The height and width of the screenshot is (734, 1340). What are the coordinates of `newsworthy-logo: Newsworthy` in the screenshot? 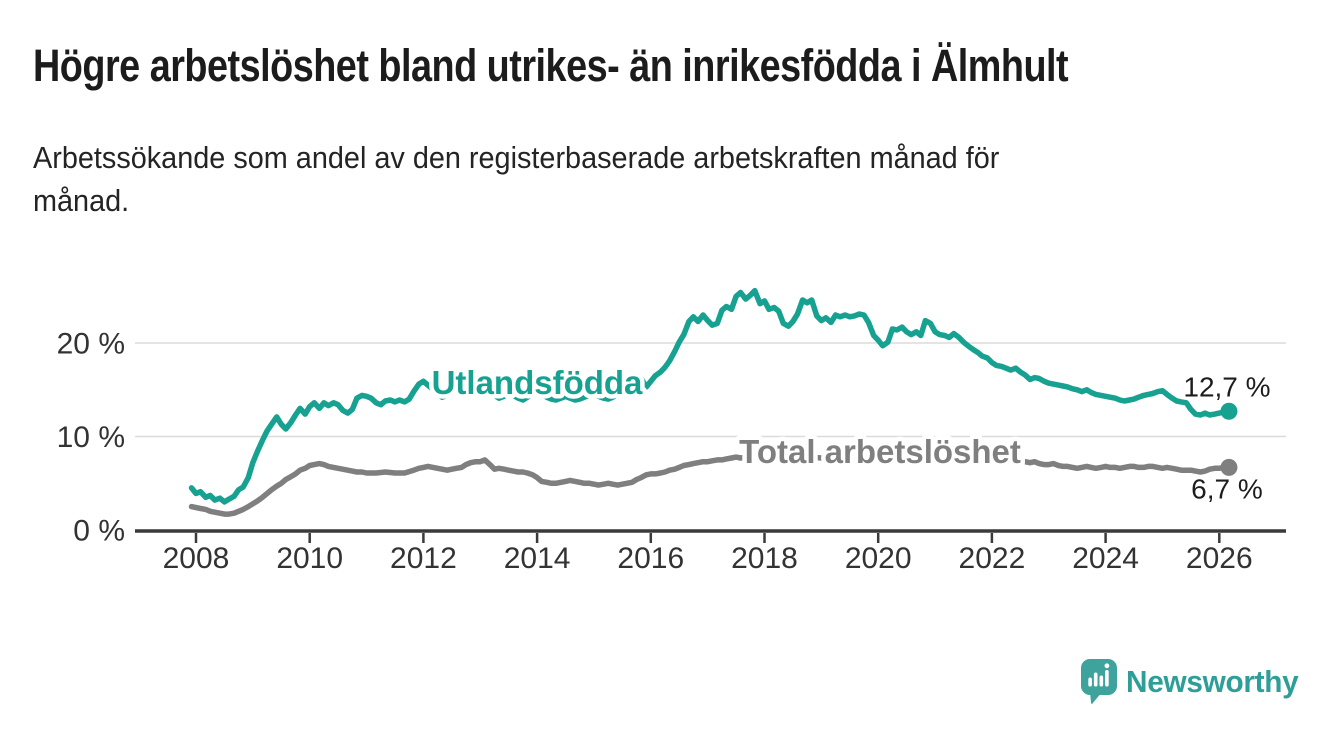 It's located at (1193, 682).